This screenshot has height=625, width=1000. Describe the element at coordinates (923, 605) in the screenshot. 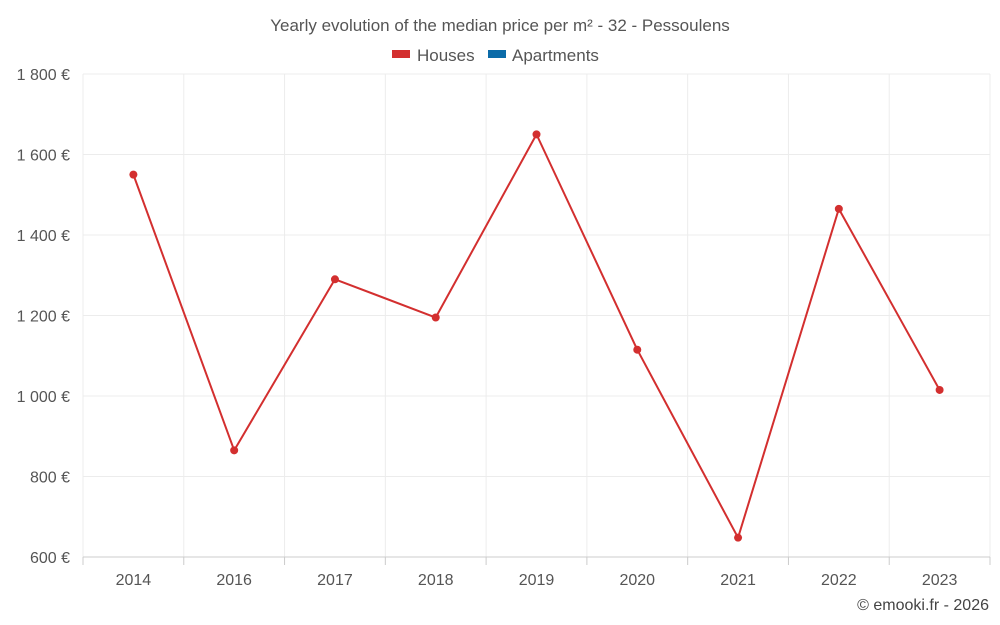

I see `credit-text: © emooki.fr - 2026` at that location.